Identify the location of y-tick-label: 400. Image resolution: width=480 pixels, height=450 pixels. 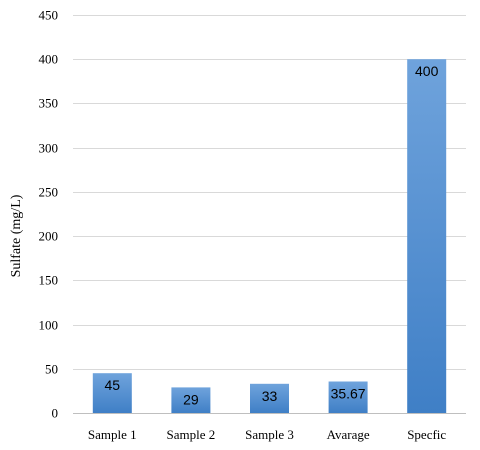
(49, 59).